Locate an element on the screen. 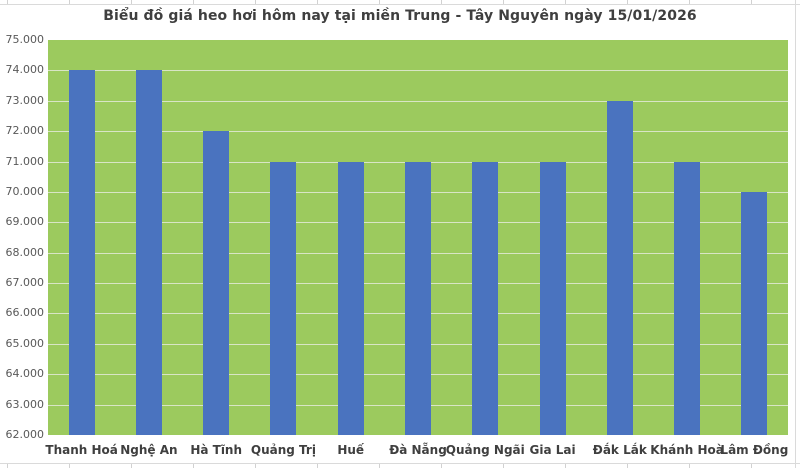 This screenshot has width=800, height=468. spreadsheet-grid-bottom is located at coordinates (403, 466).